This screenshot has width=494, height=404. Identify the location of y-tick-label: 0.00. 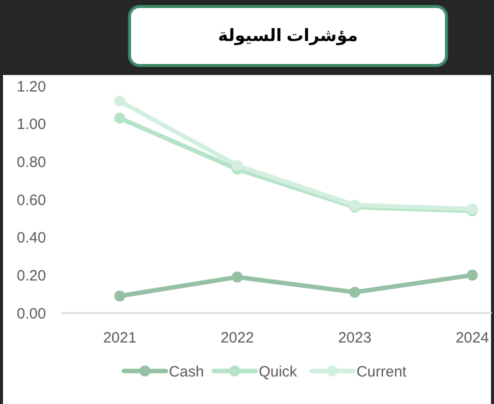
(31, 313).